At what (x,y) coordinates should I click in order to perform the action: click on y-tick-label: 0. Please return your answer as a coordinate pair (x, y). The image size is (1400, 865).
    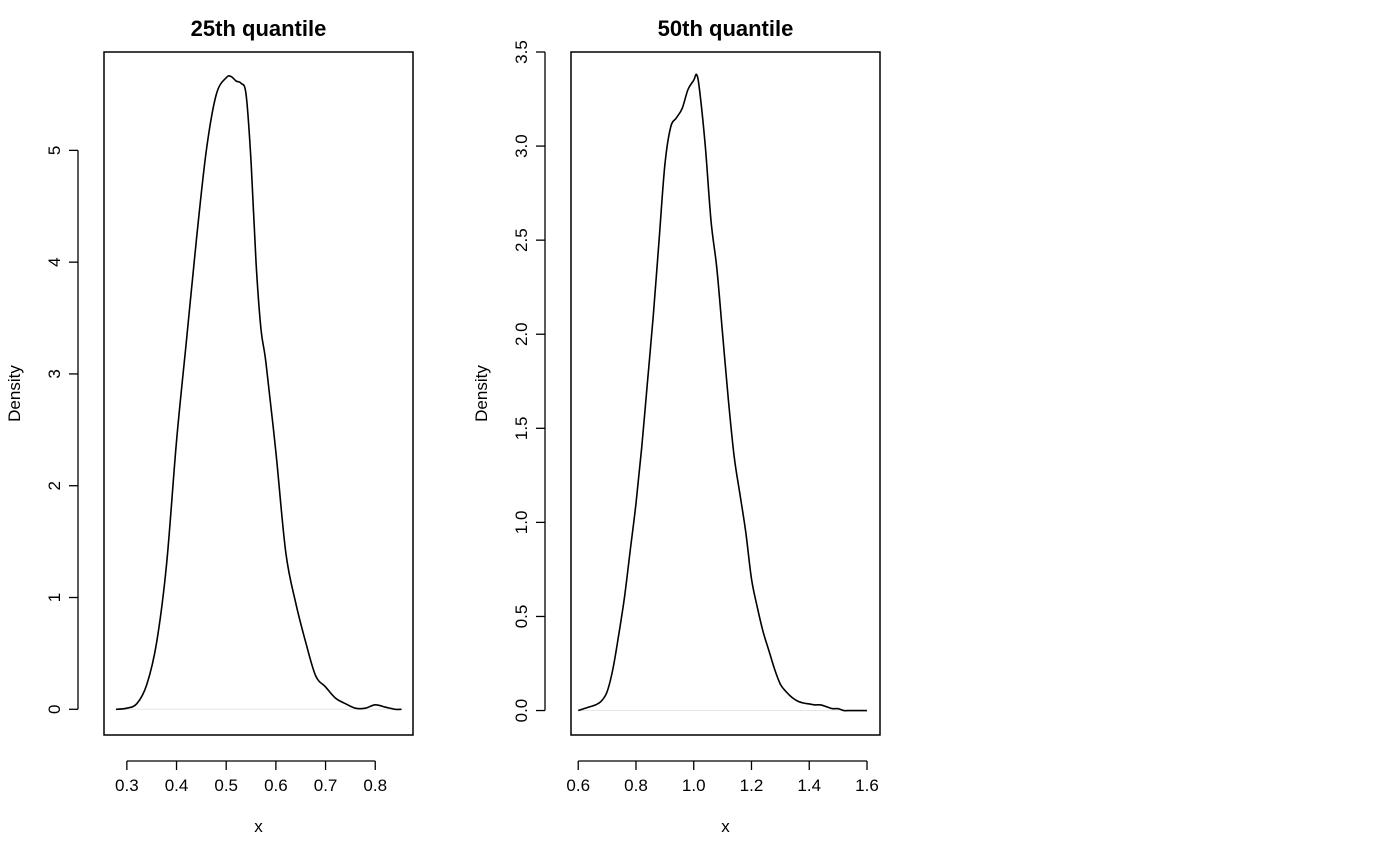
    Looking at the image, I should click on (54, 709).